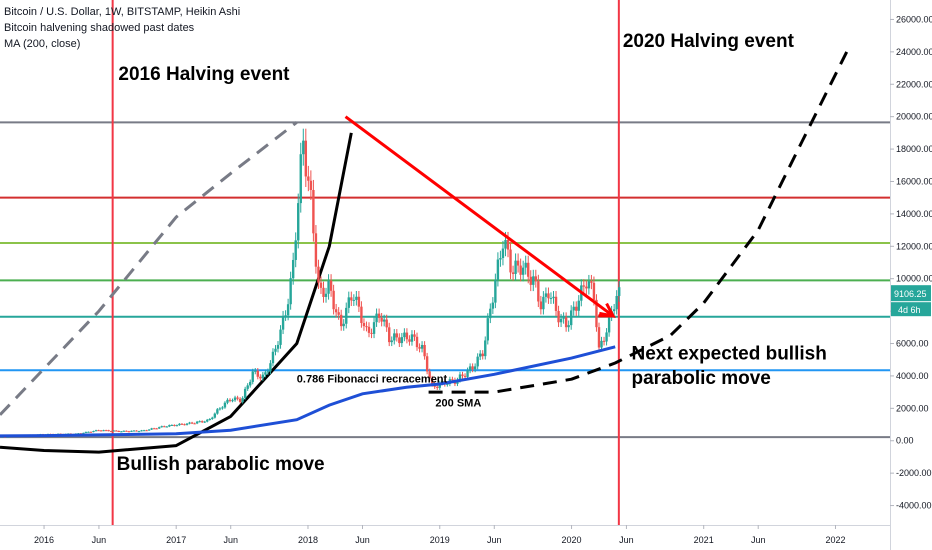  I want to click on x-tick-label: 2018, so click(308, 540).